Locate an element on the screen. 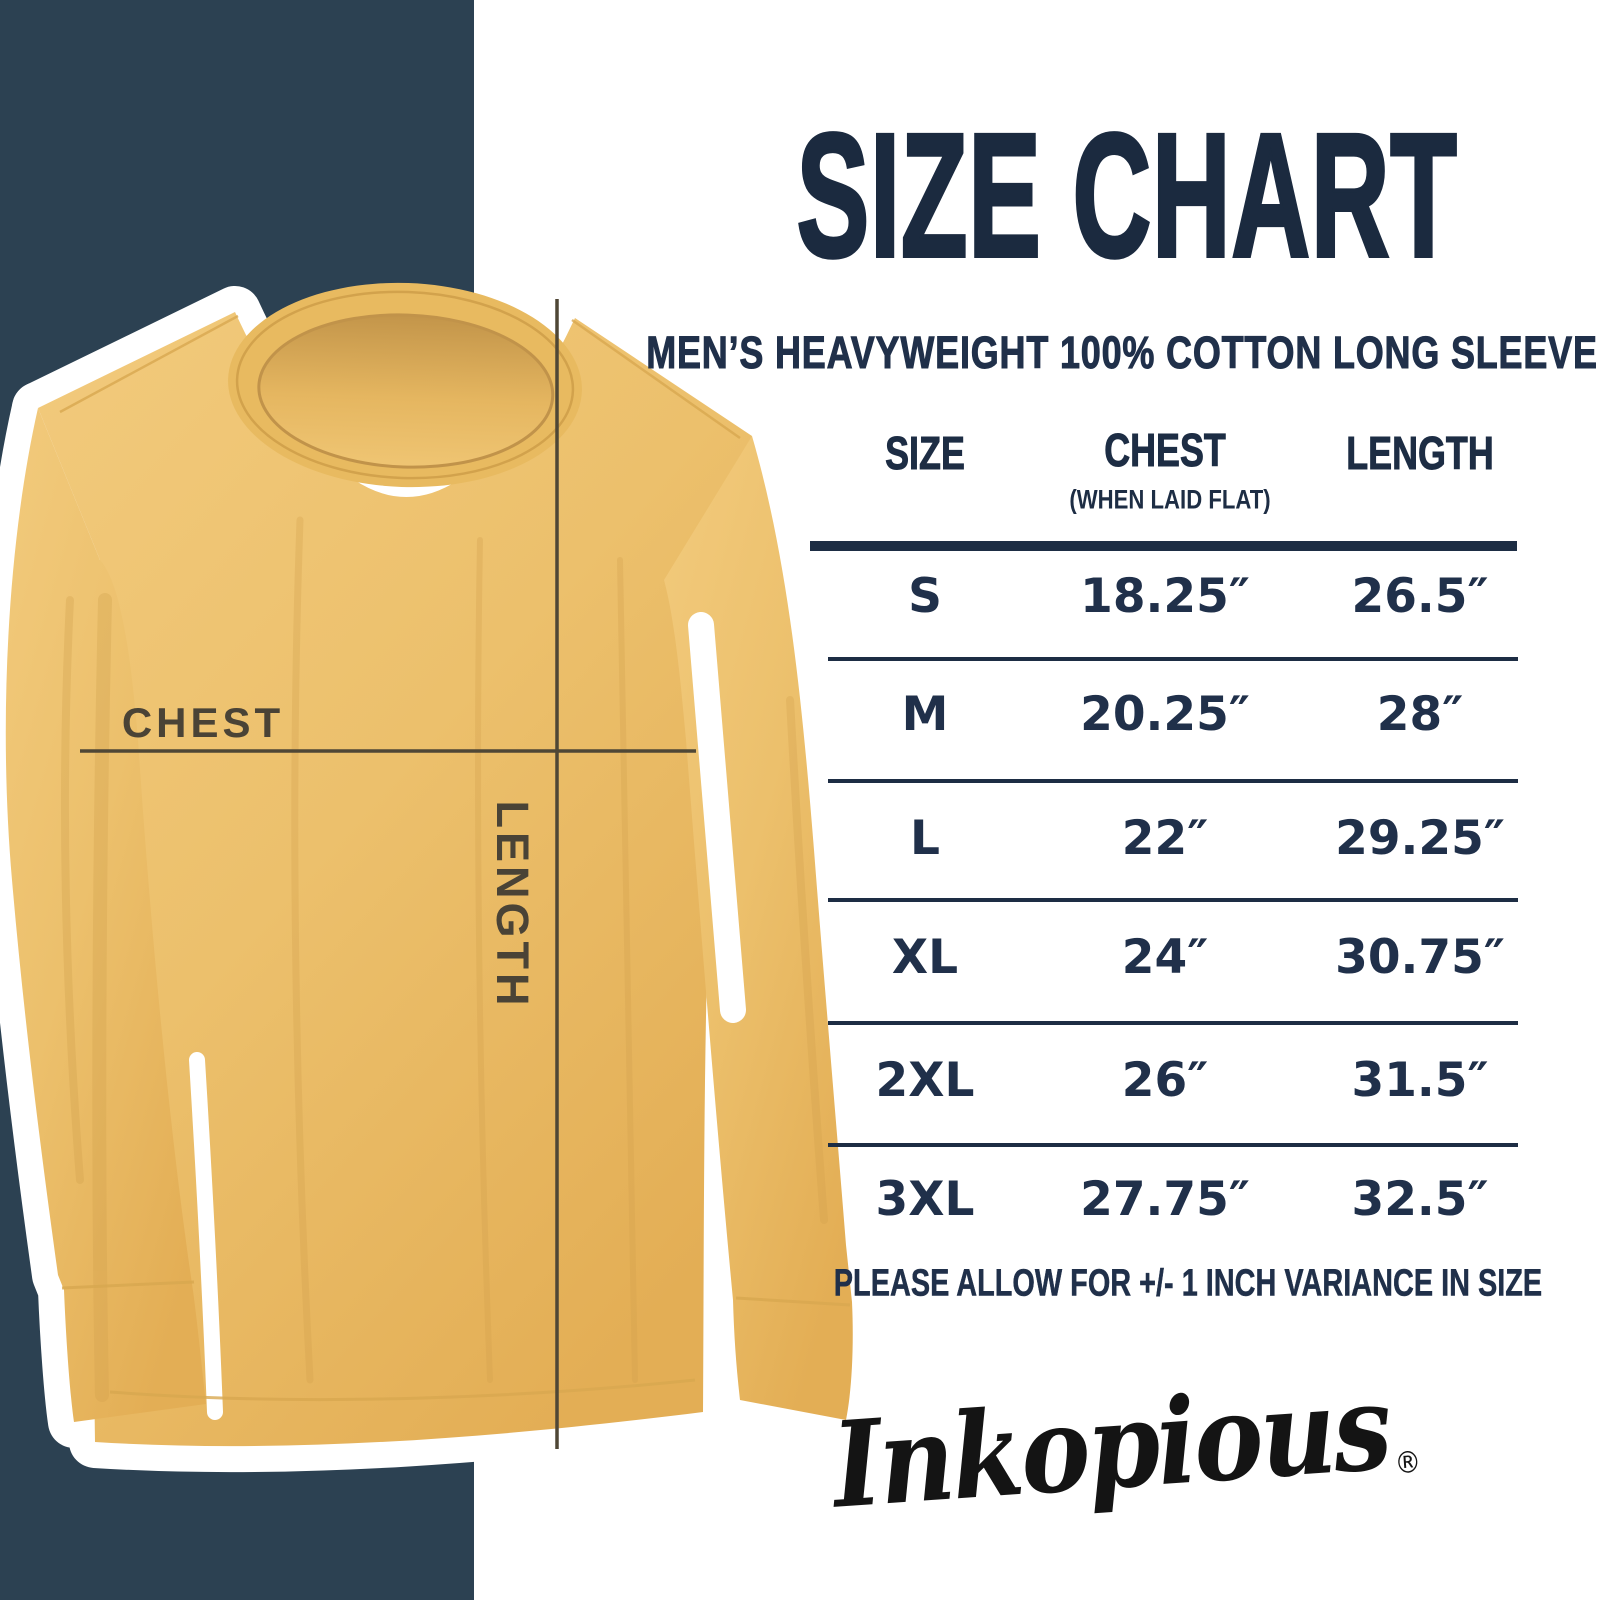  size-cell: L is located at coordinates (925, 838).